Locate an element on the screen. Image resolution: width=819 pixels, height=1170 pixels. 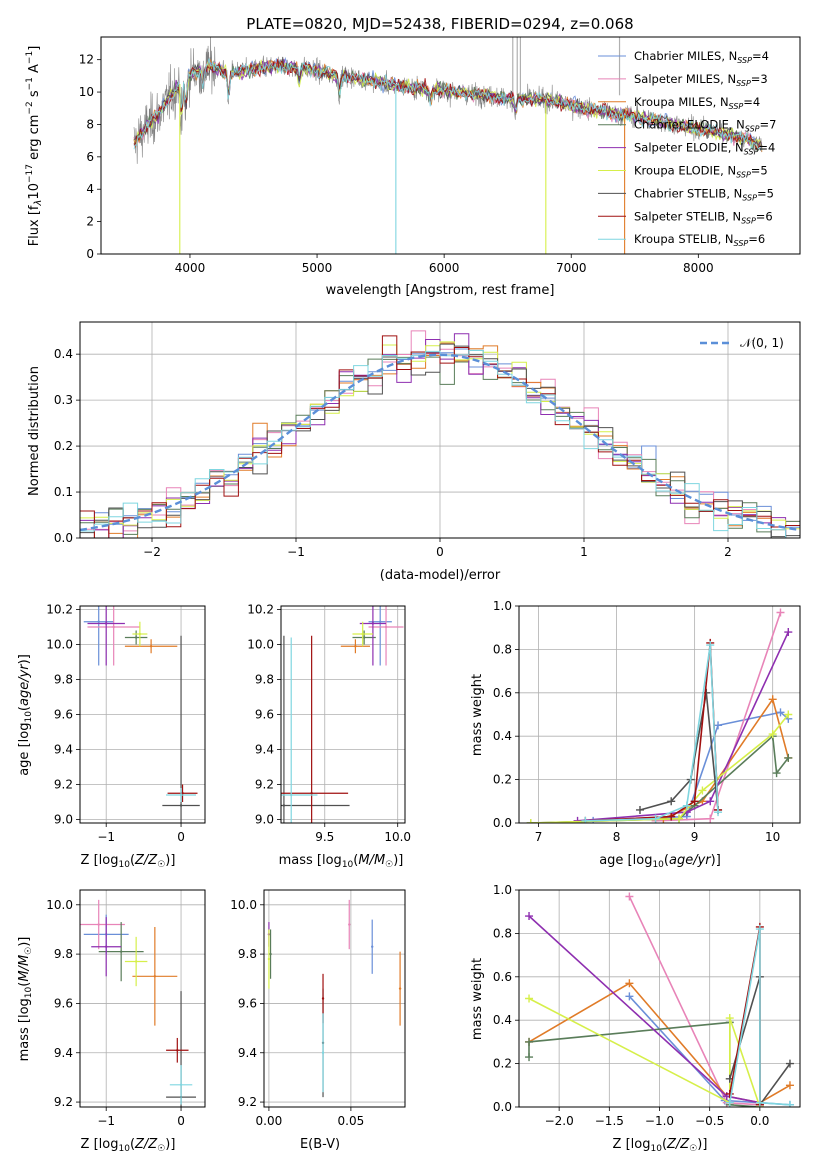
x-tick-label: 7 is located at coordinates (539, 837).